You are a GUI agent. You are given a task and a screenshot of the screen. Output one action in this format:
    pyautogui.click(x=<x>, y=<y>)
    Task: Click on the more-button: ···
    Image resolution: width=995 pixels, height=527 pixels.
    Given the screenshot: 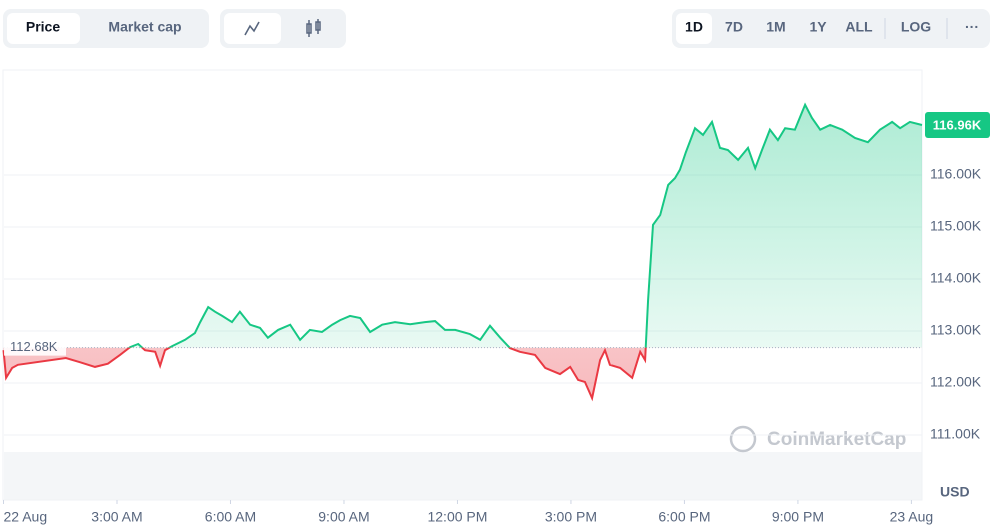 What is the action you would take?
    pyautogui.click(x=972, y=27)
    